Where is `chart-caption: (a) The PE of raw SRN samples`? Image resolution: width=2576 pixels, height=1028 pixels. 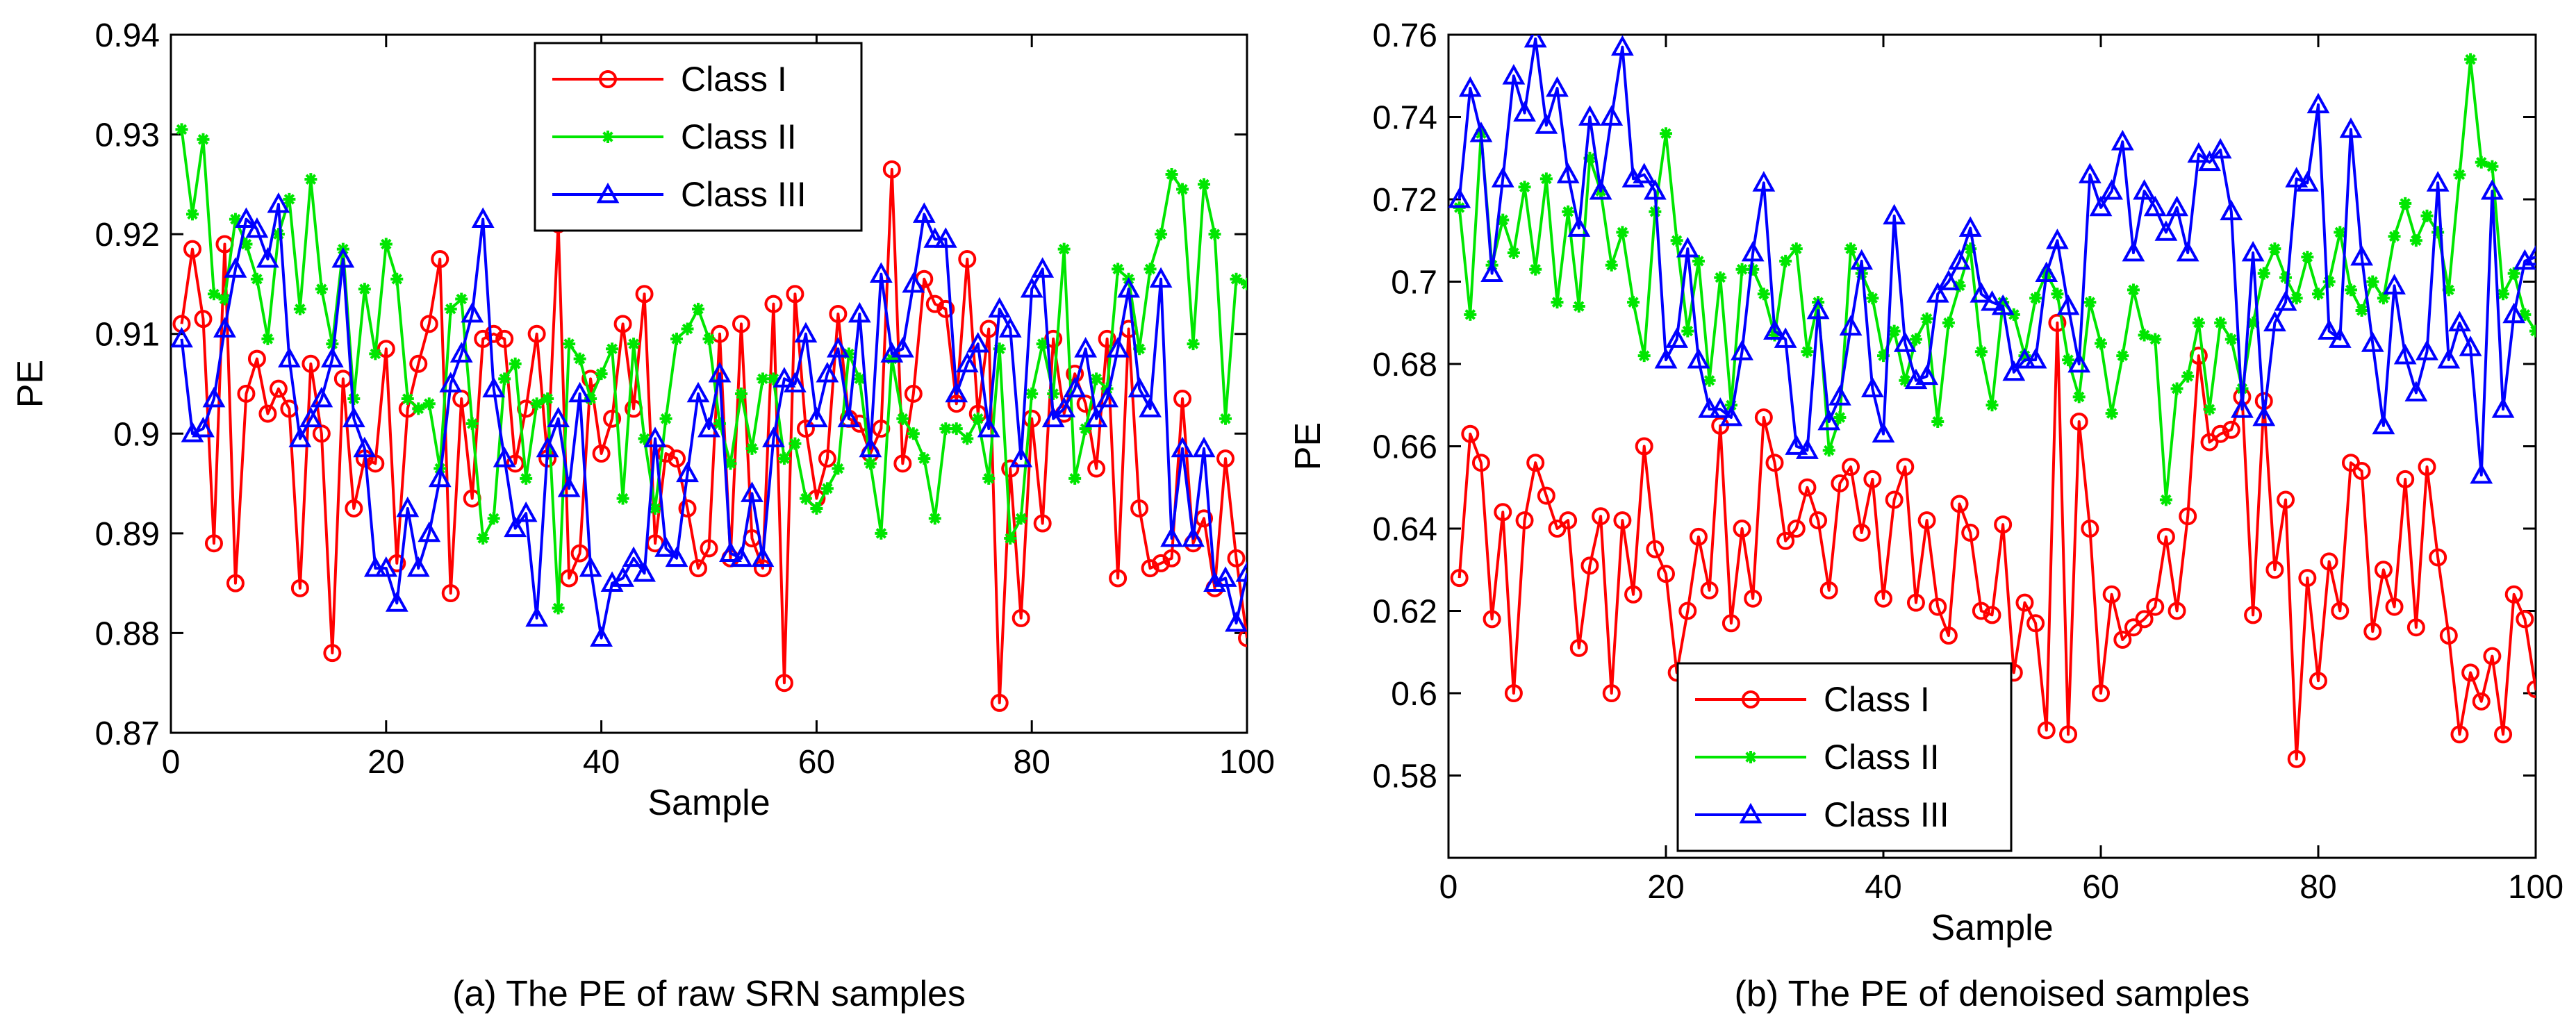
chart-caption: (a) The PE of raw SRN samples is located at coordinates (709, 994).